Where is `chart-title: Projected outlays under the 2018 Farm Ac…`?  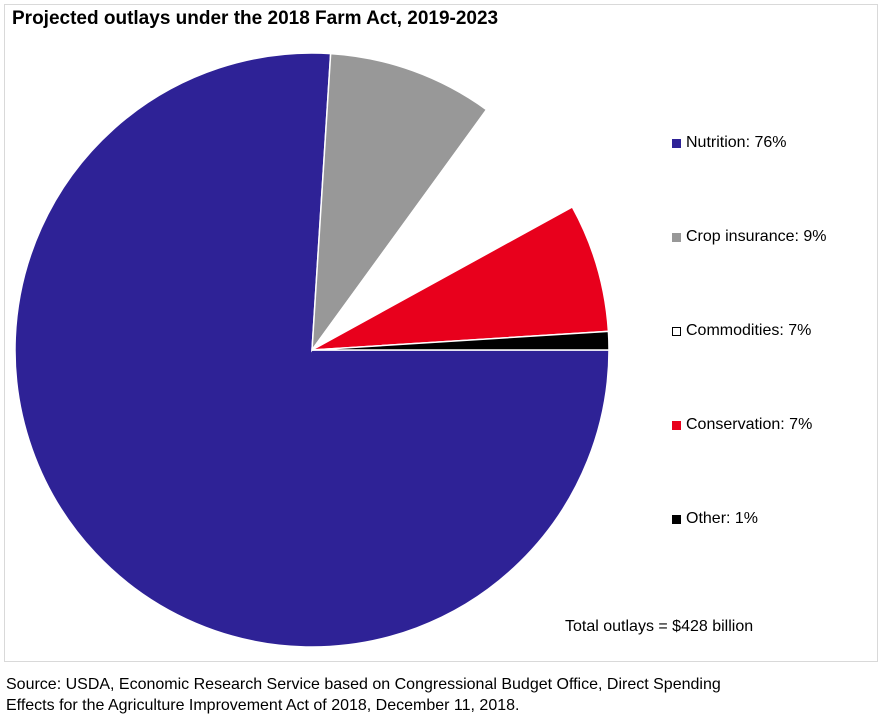
chart-title: Projected outlays under the 2018 Farm Ac… is located at coordinates (255, 18).